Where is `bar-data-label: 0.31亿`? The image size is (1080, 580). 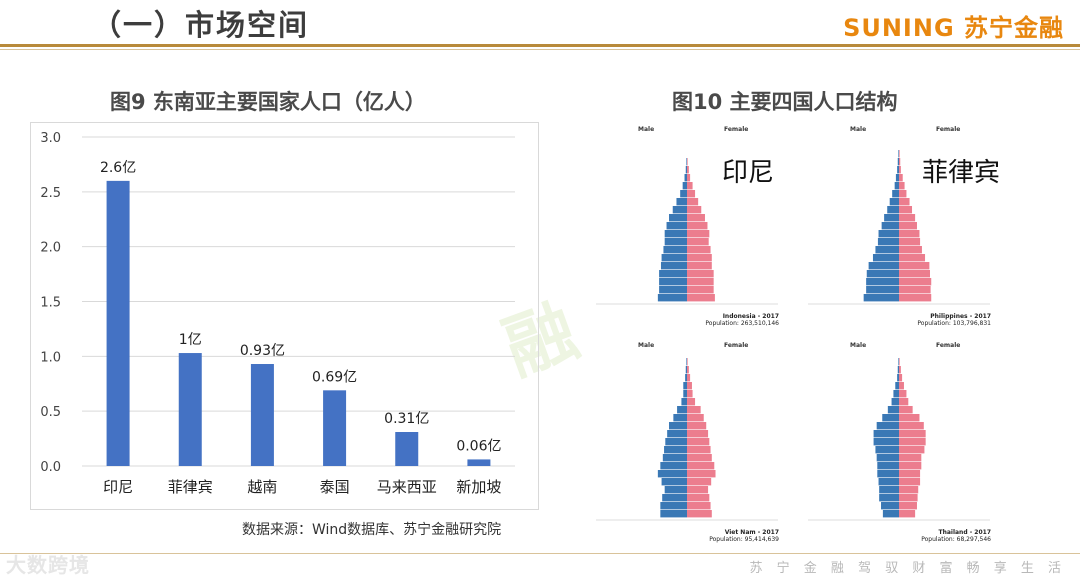
bar-data-label: 0.31亿 is located at coordinates (406, 419).